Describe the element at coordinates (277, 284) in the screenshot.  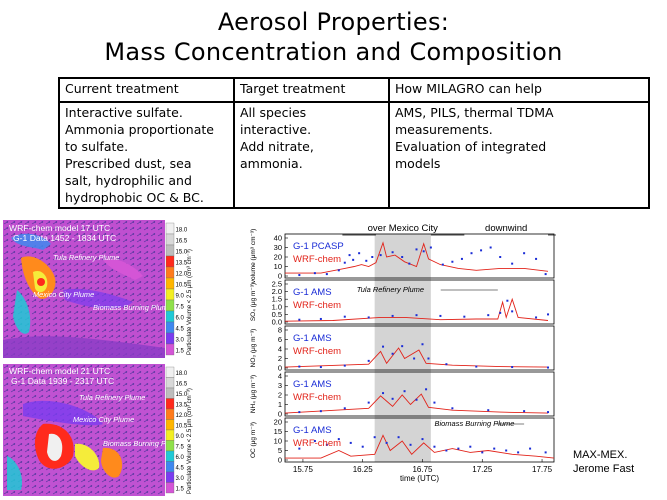
I see `y-tick-label: 2.5` at that location.